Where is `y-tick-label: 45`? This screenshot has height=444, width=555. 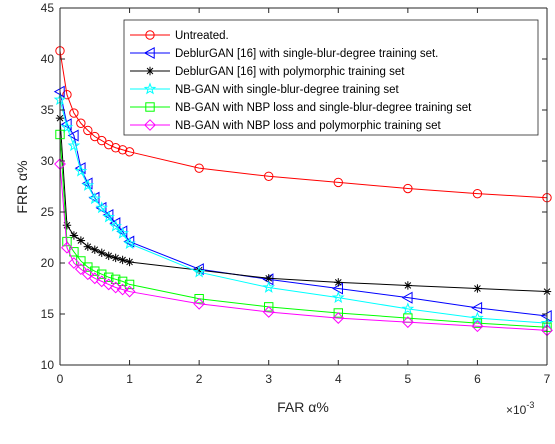
y-tick-label: 45 is located at coordinates (48, 8).